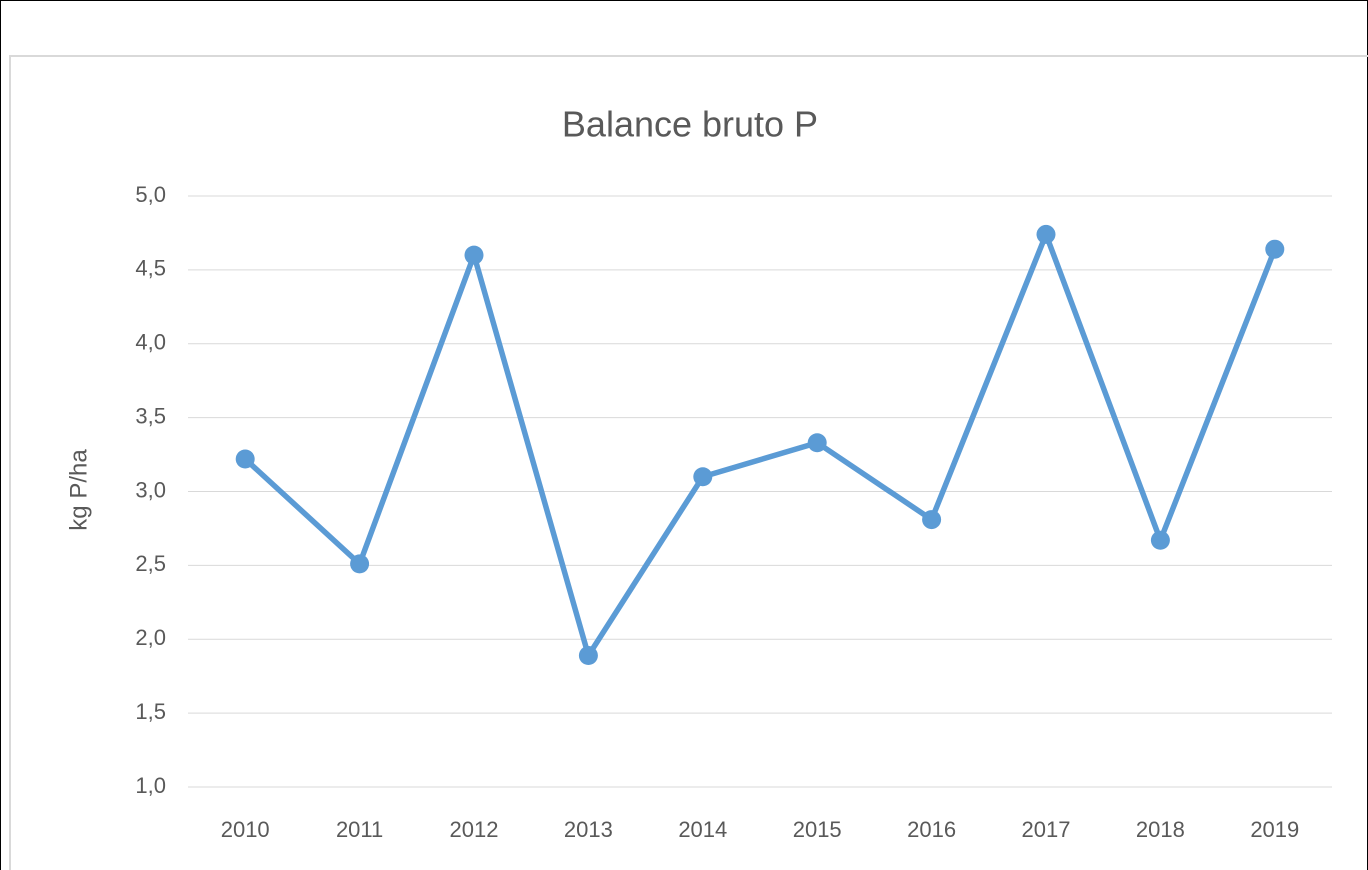 This screenshot has height=870, width=1368. I want to click on x-tick-label: 2017, so click(1046, 829).